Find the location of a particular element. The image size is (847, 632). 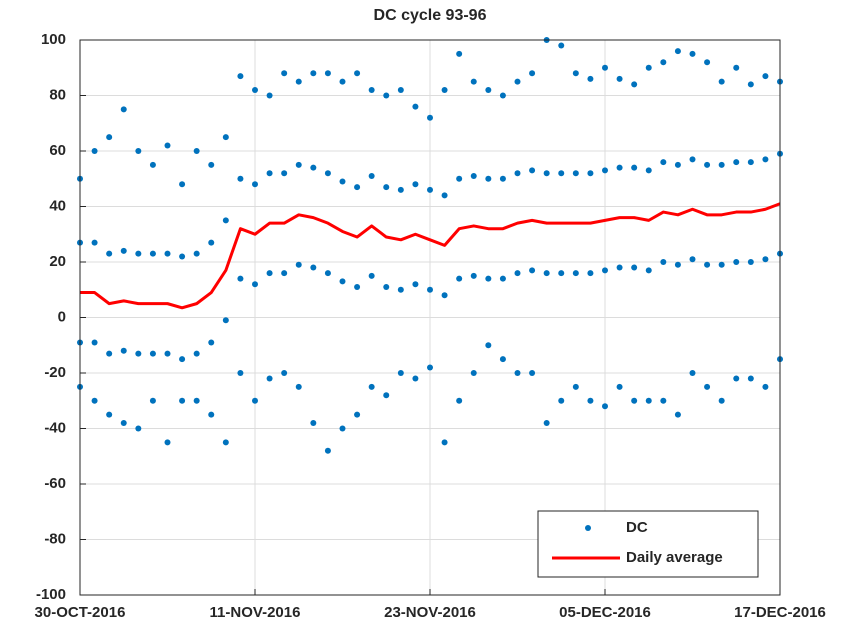

y-tick-label: -20 is located at coordinates (55, 372).